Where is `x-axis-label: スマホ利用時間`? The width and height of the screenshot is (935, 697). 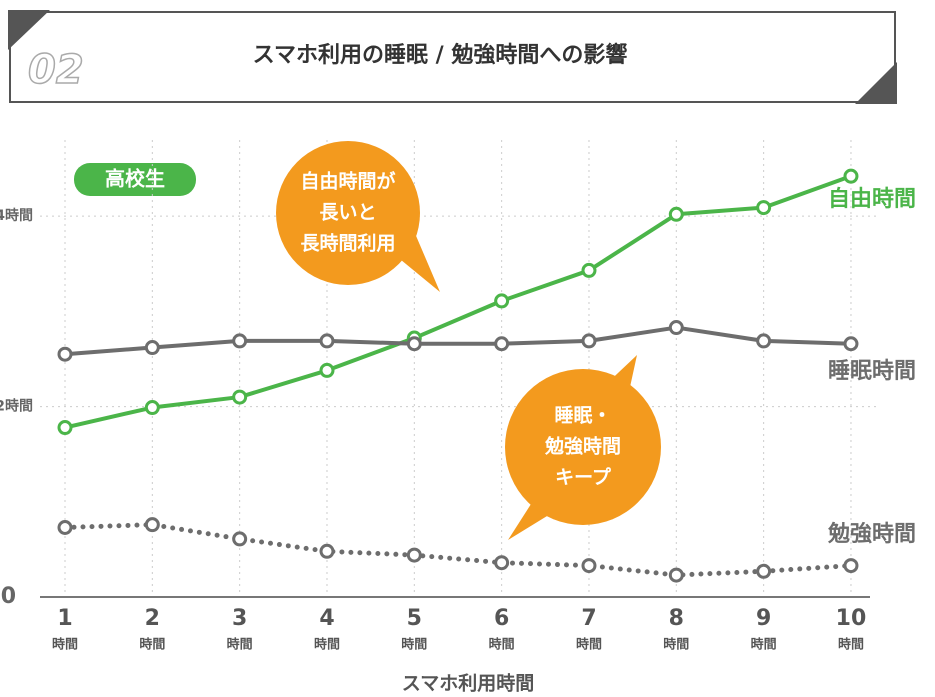
x-axis-label: スマホ利用時間 is located at coordinates (468, 684).